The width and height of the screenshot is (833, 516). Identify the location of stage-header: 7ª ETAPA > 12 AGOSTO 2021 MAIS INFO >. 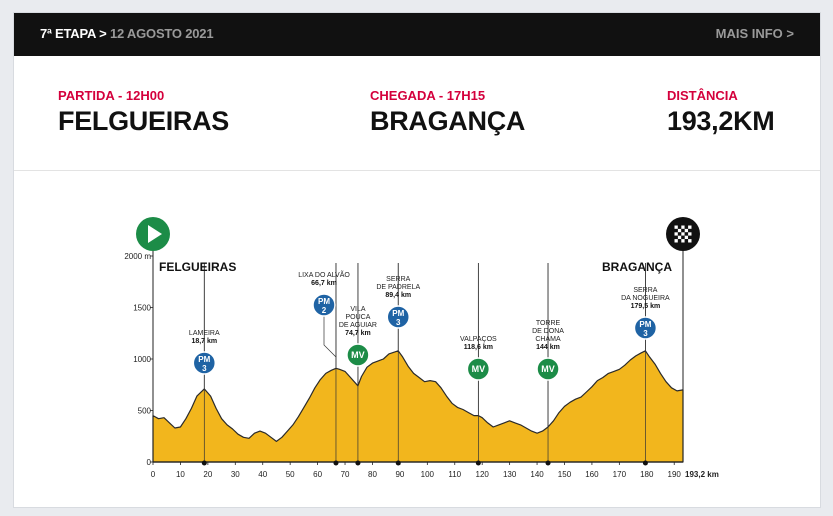
(417, 34).